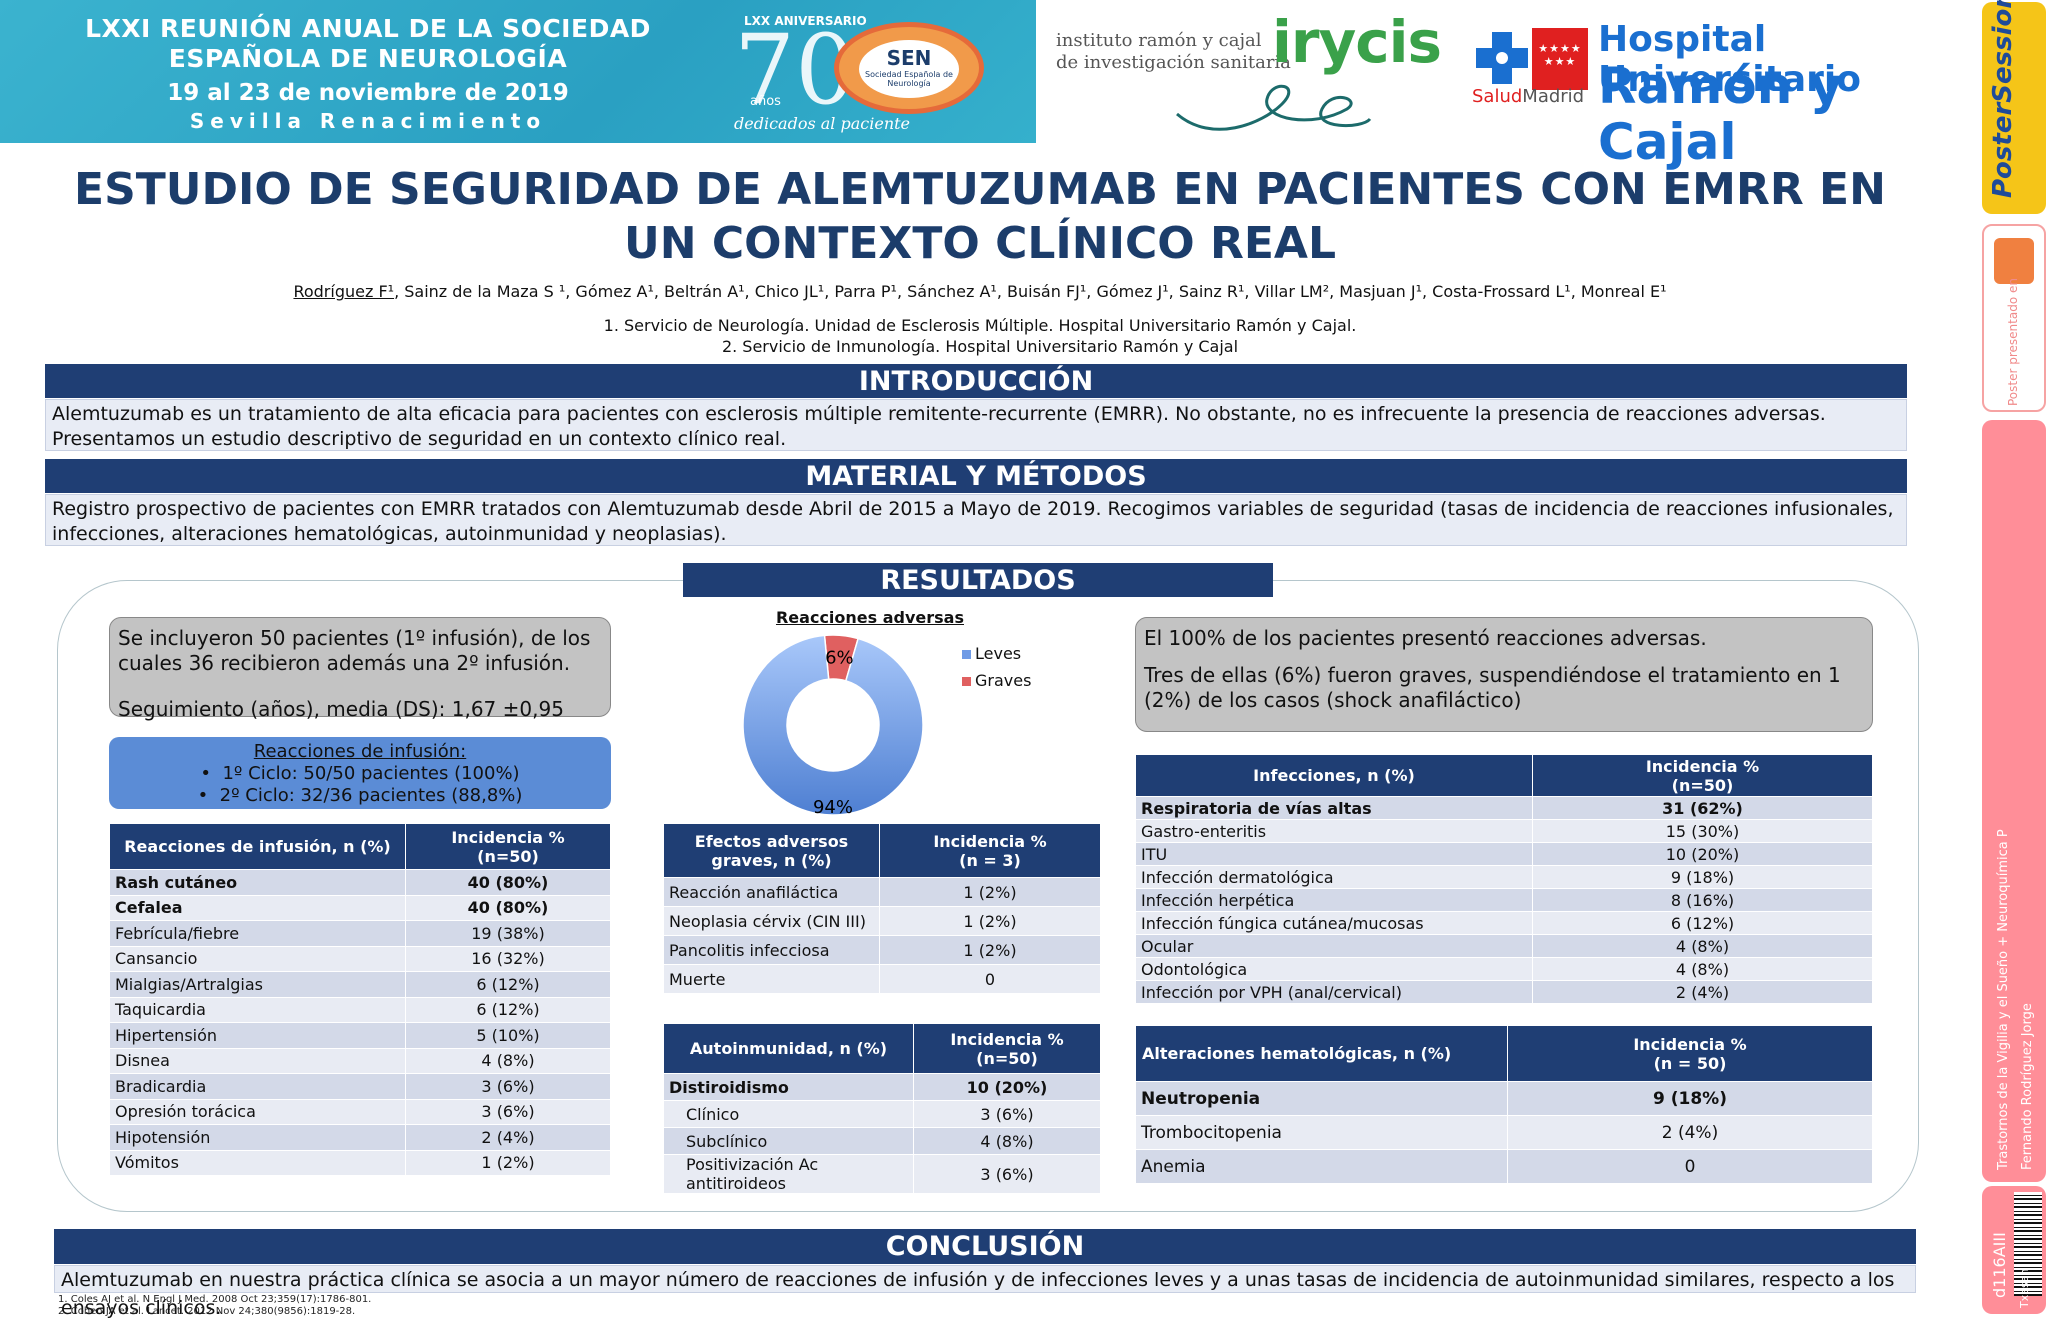 The image size is (2048, 1322). What do you see at coordinates (2024, 1288) in the screenshot?
I see `poster-mark: Txasan` at bounding box center [2024, 1288].